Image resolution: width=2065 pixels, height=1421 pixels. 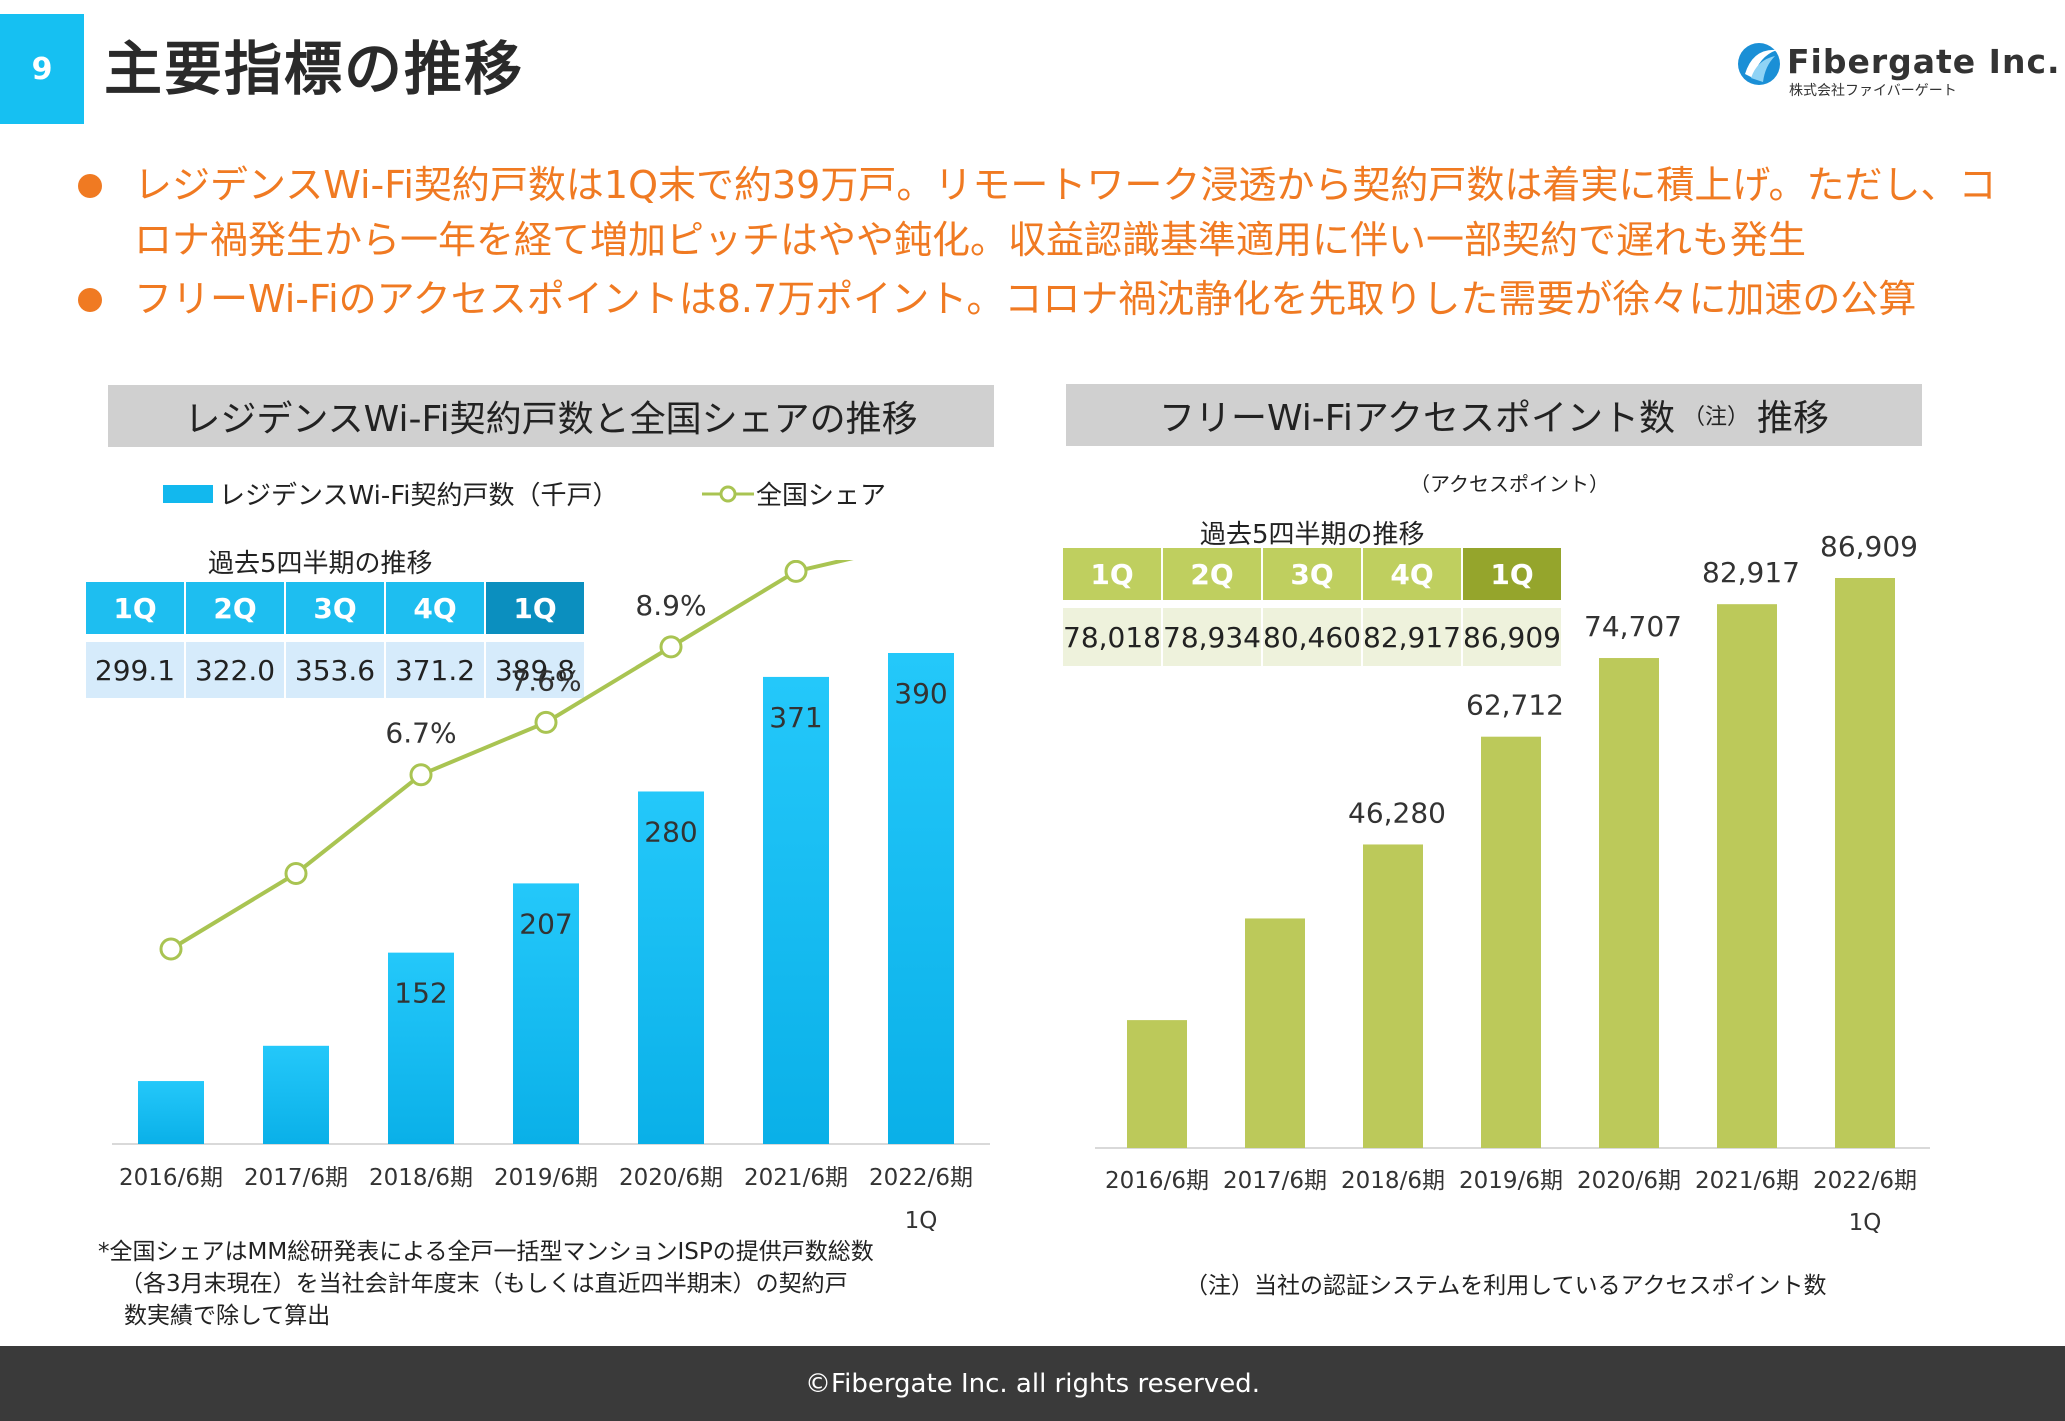 I want to click on table-cell: 389.8, so click(x=535, y=670).